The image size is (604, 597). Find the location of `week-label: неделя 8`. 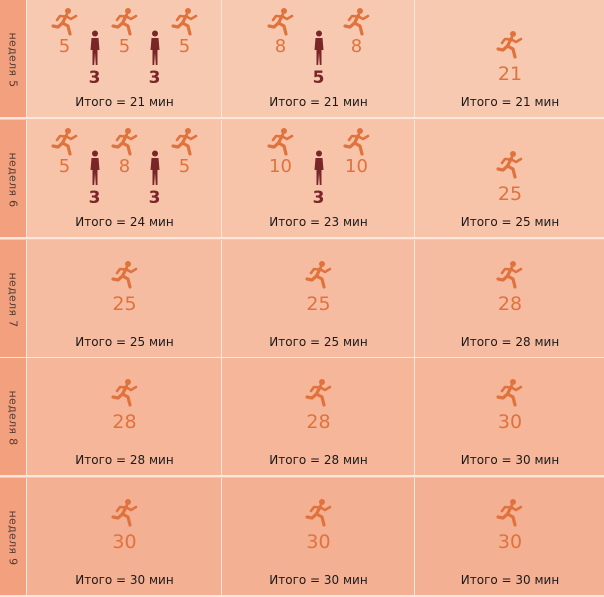

week-label: неделя 8 is located at coordinates (13, 417).